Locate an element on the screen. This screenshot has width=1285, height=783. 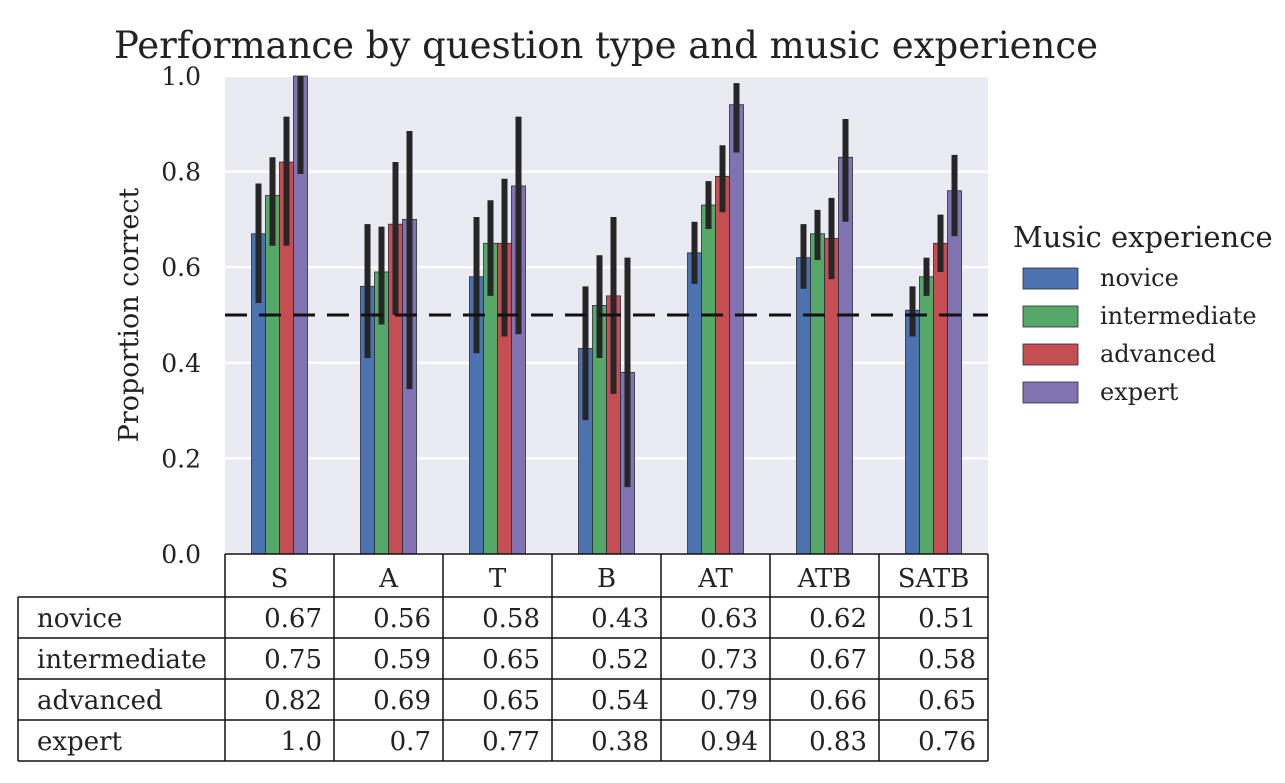
legend-swatch-expert is located at coordinates (1050, 392).